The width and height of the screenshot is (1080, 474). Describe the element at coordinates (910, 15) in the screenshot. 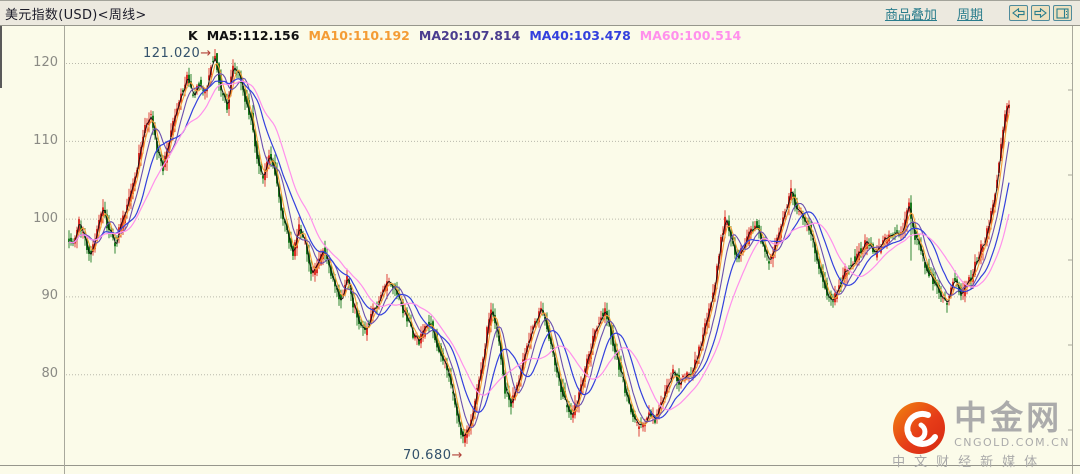

I see `commodity-overlay-link: 商品叠加` at that location.